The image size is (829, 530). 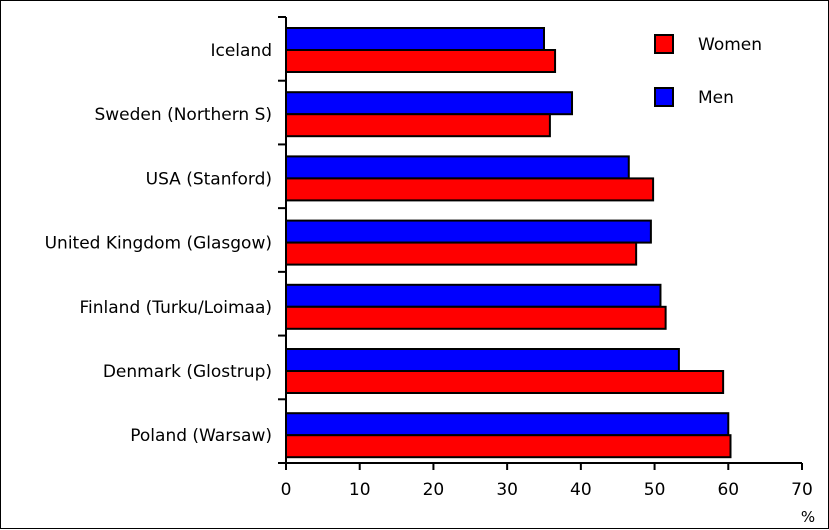 What do you see at coordinates (209, 179) in the screenshot?
I see `category-label-2: USA (Stanford)` at bounding box center [209, 179].